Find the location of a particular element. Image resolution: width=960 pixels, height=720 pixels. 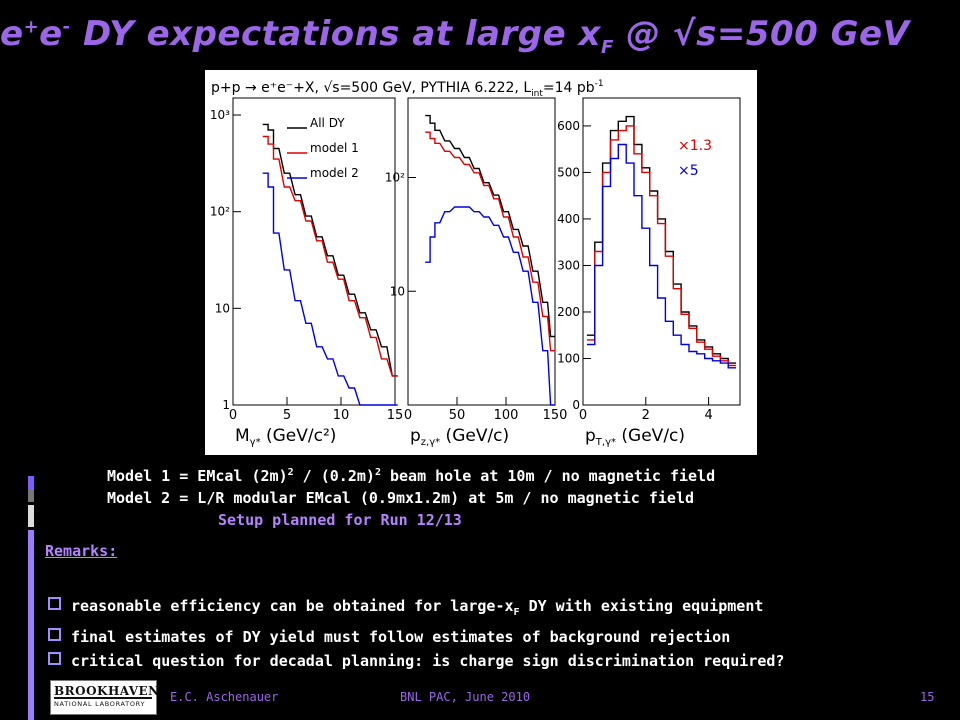

logo-rule is located at coordinates (103, 698).